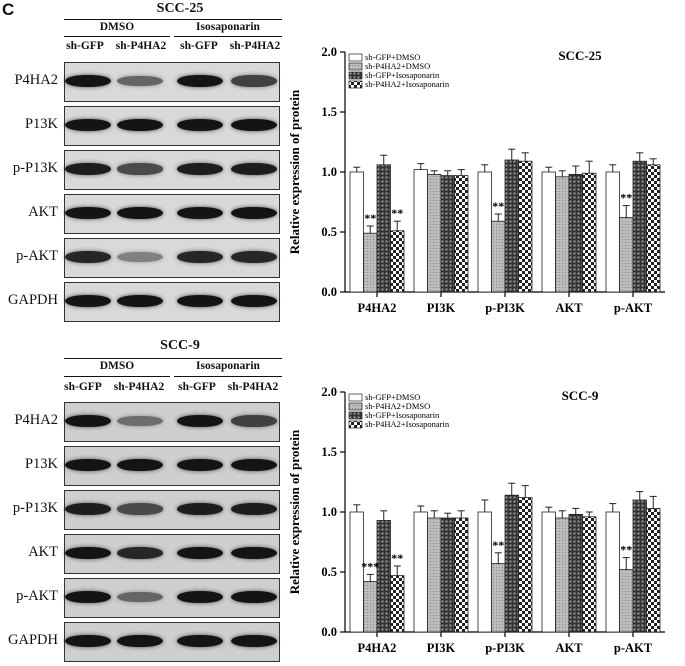 The image size is (685, 666). What do you see at coordinates (173, 358) in the screenshot?
I see `title-rule` at bounding box center [173, 358].